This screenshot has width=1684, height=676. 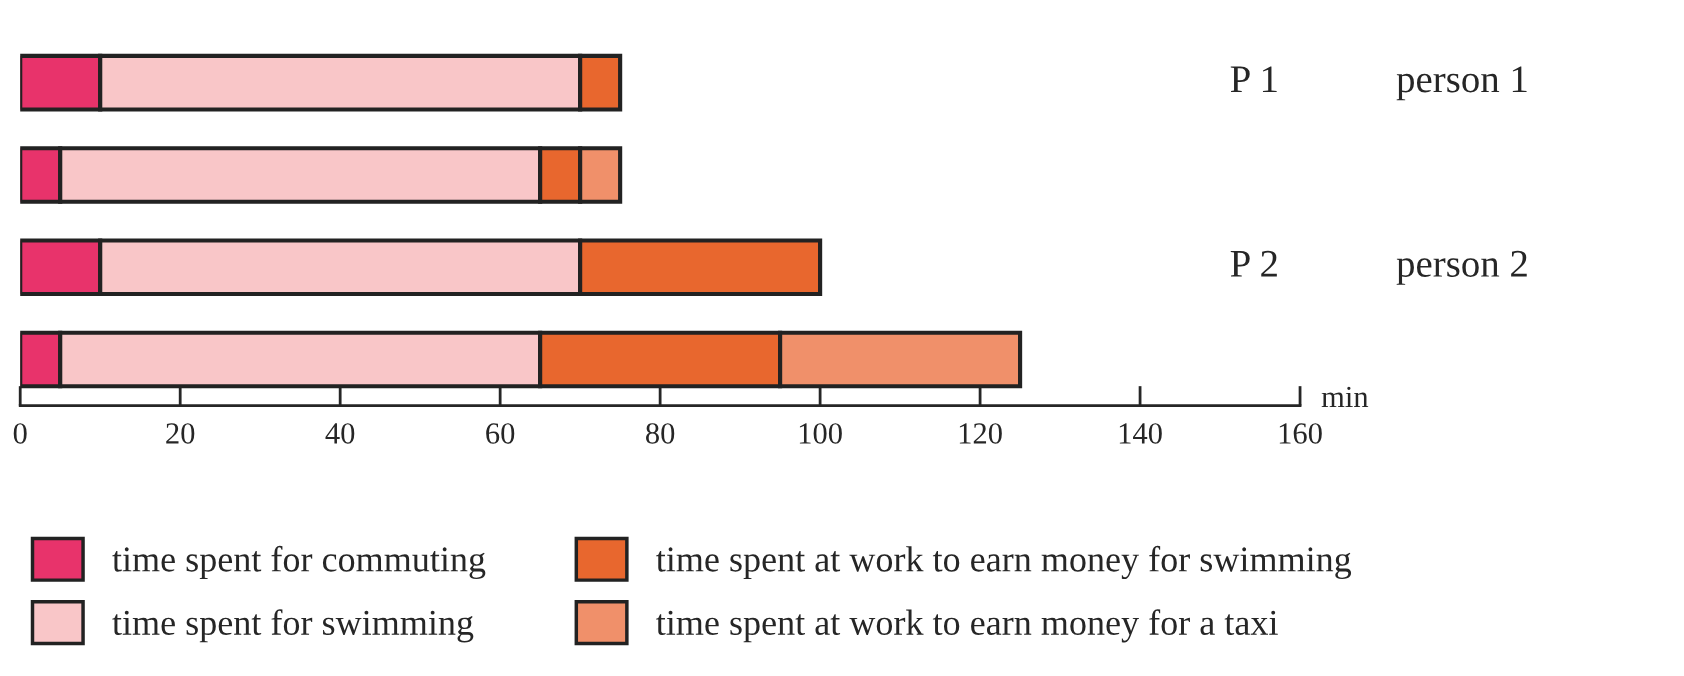 I want to click on legend-label: time spent for swimming, so click(x=293, y=626).